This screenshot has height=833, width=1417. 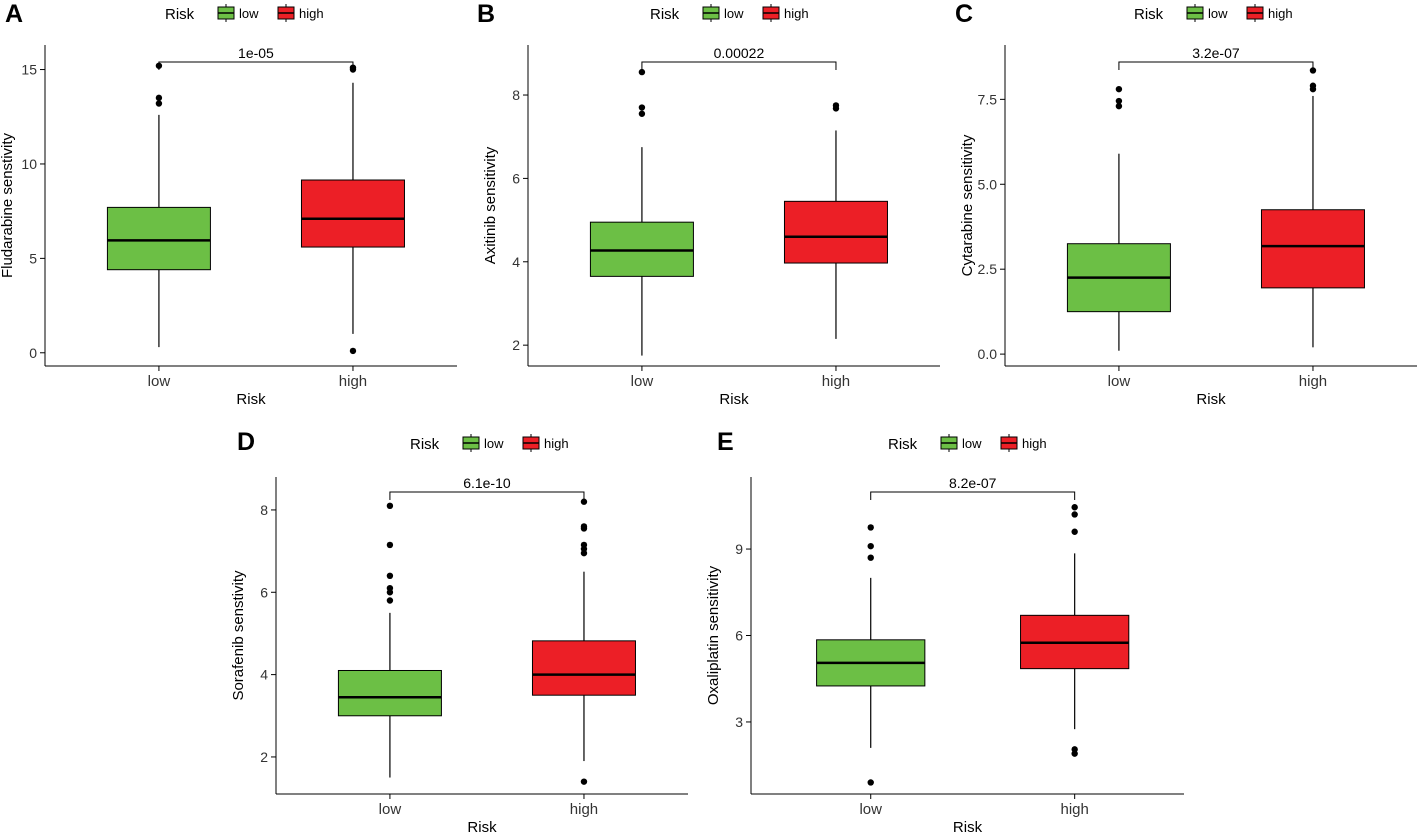 I want to click on p-value-label: 1e-05, so click(x=256, y=53).